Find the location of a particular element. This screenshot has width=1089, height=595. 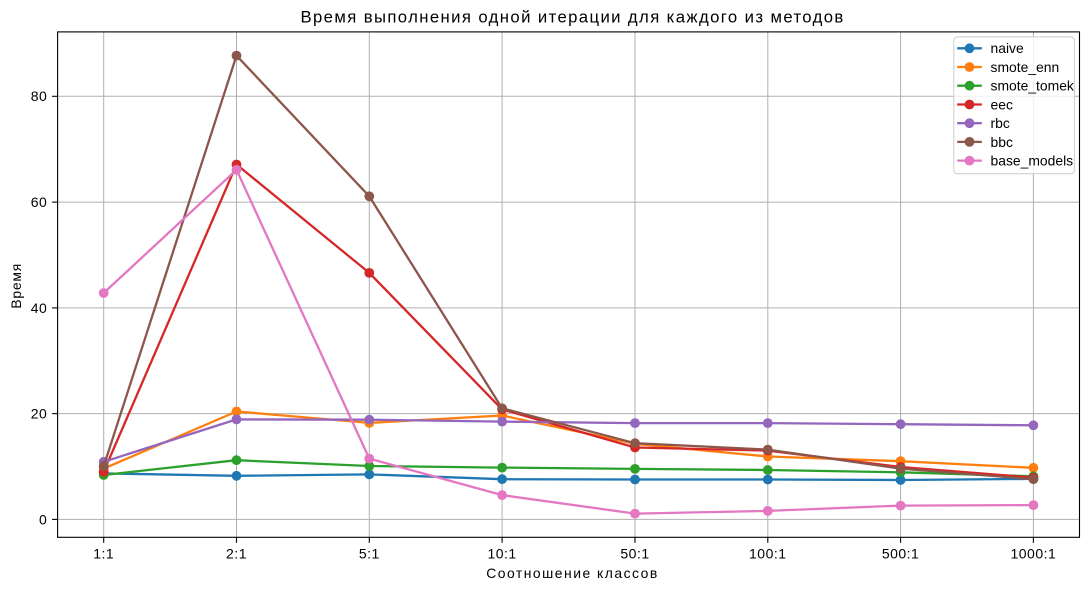

svg-text: 40 is located at coordinates (39, 308).